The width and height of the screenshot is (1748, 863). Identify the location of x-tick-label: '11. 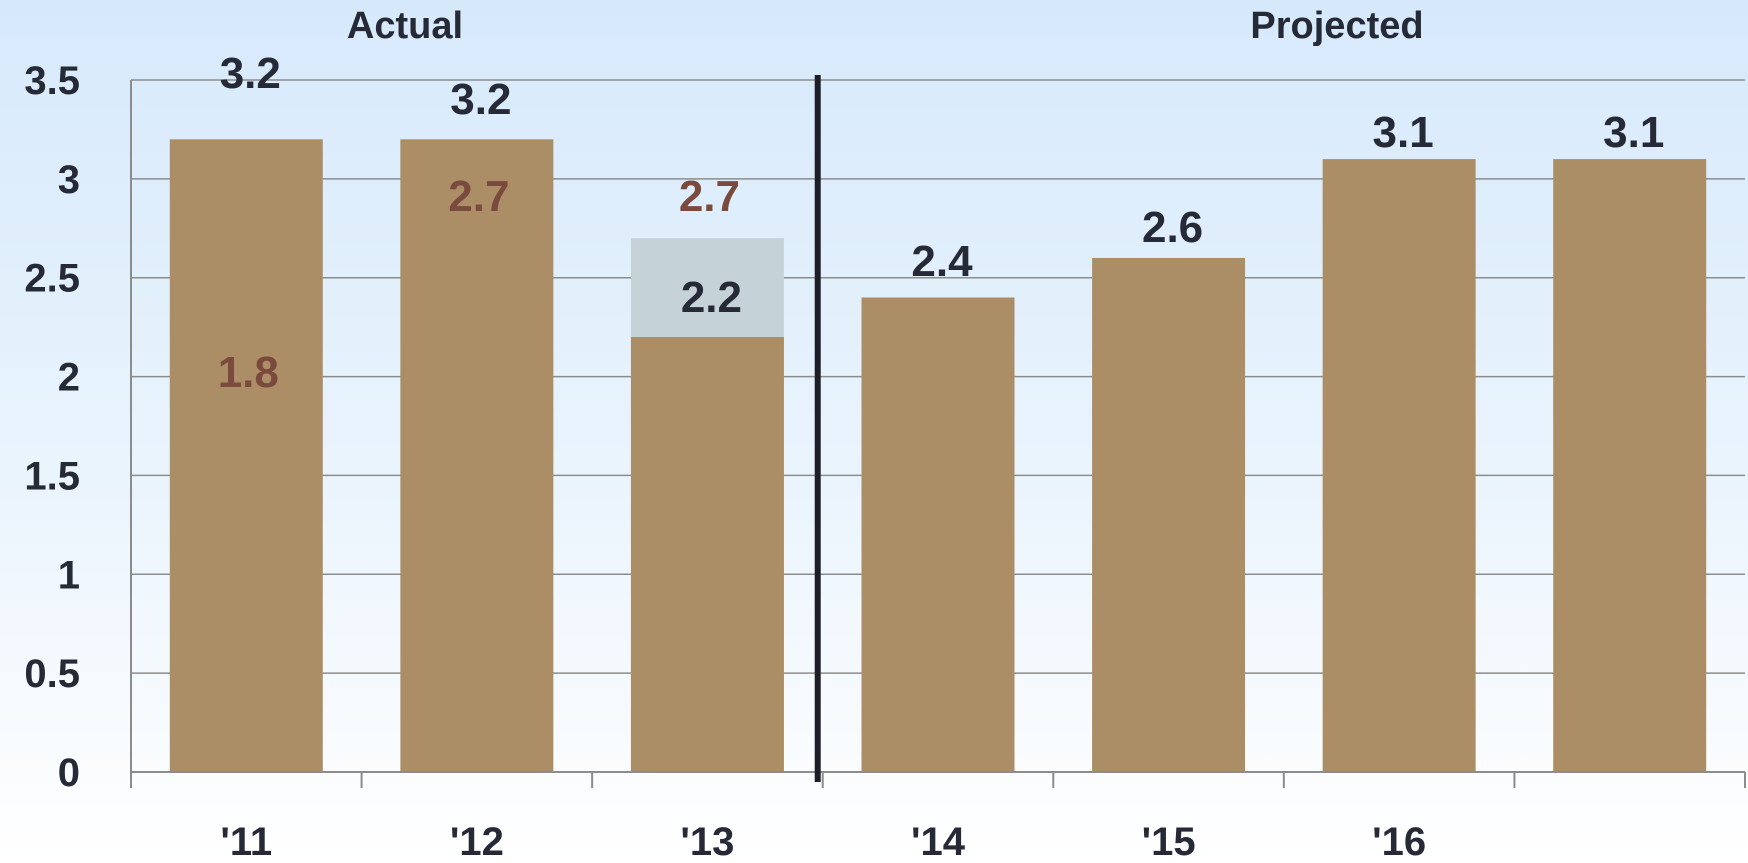
(246, 841).